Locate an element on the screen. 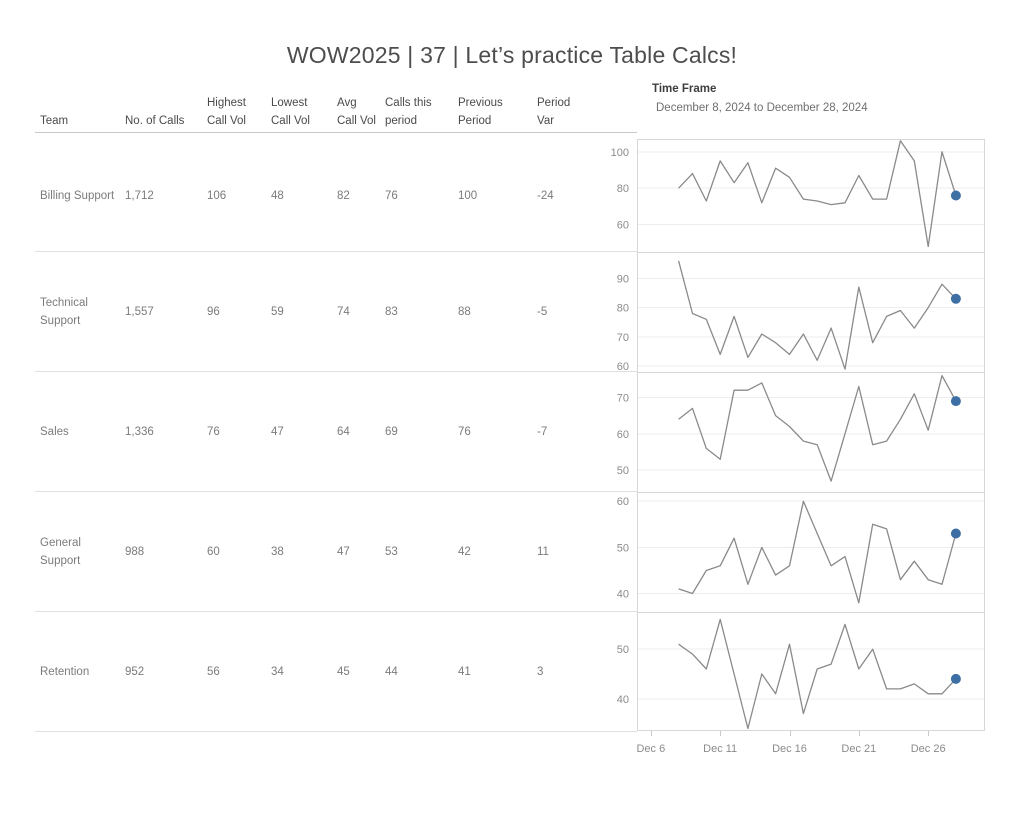  cell-previous-period: 42 is located at coordinates (464, 552).